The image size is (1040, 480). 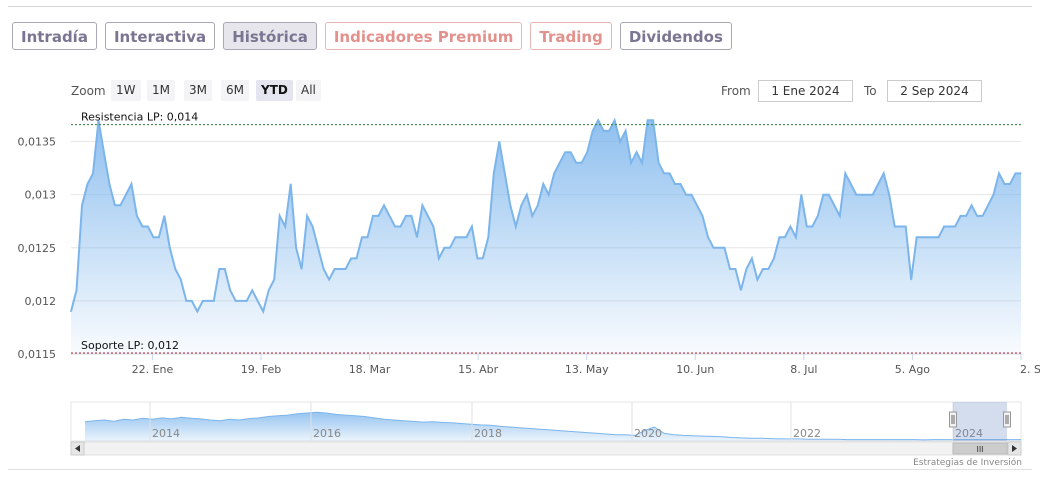 I want to click on navigator-year-label: 2016, so click(x=327, y=433).